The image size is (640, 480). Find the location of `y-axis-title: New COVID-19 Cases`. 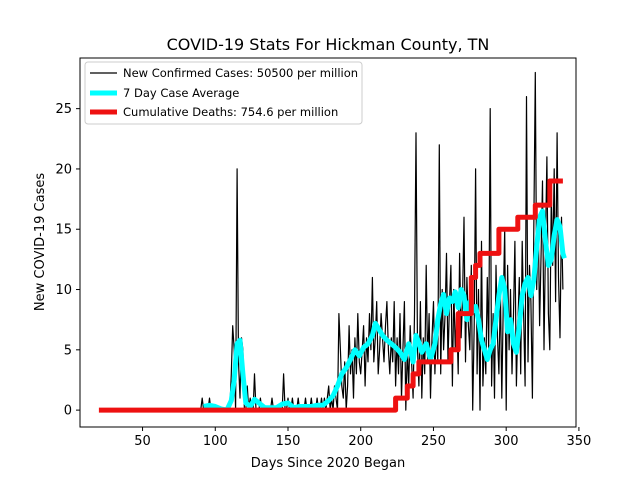

y-axis-title: New COVID-19 Cases is located at coordinates (40, 242).